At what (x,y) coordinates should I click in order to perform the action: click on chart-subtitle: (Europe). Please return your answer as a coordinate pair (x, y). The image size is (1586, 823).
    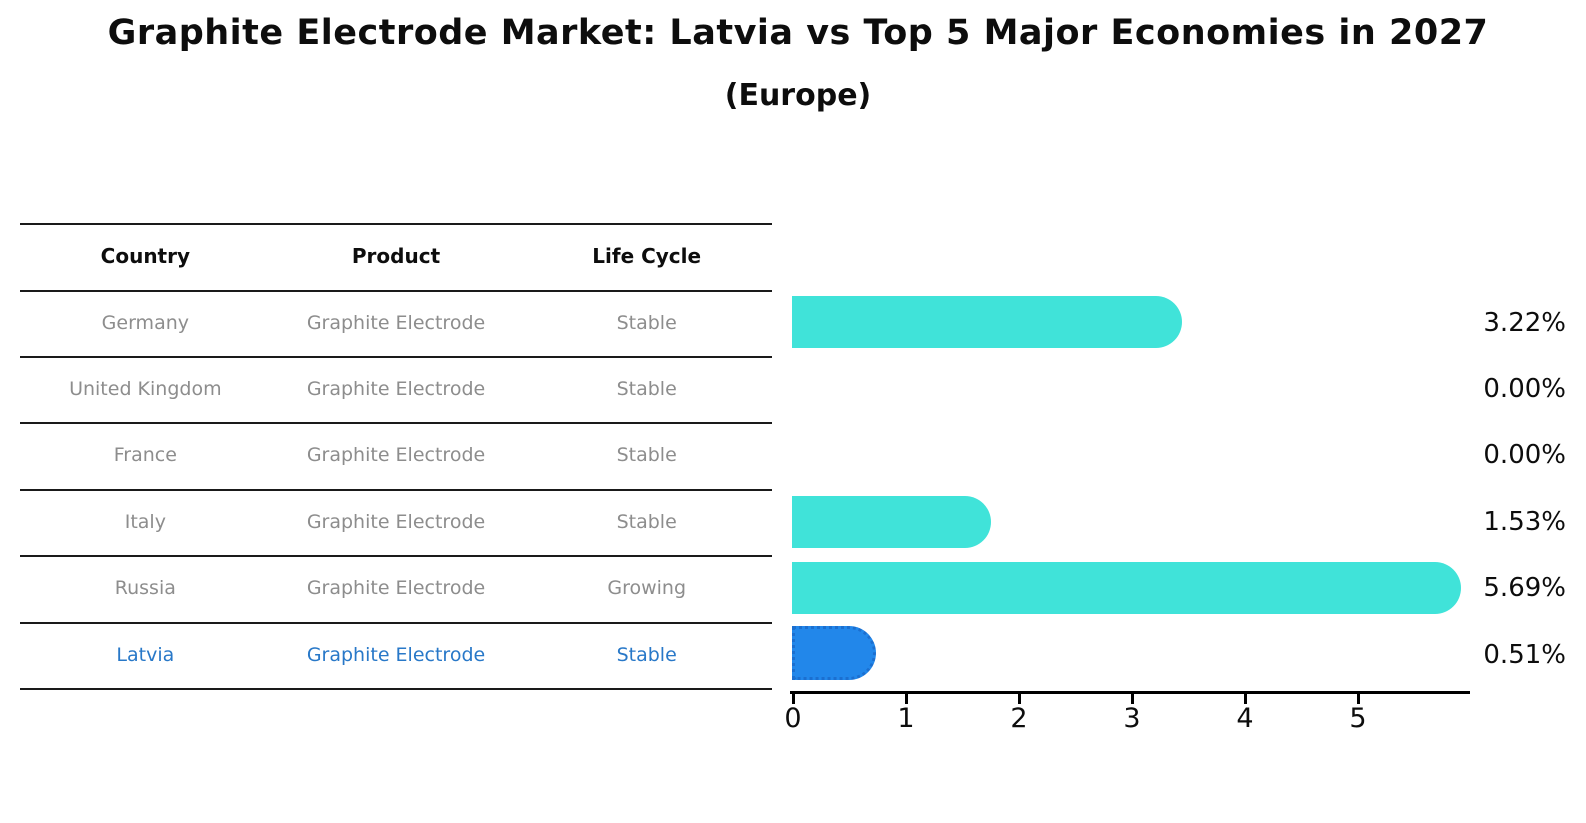
    Looking at the image, I should click on (798, 95).